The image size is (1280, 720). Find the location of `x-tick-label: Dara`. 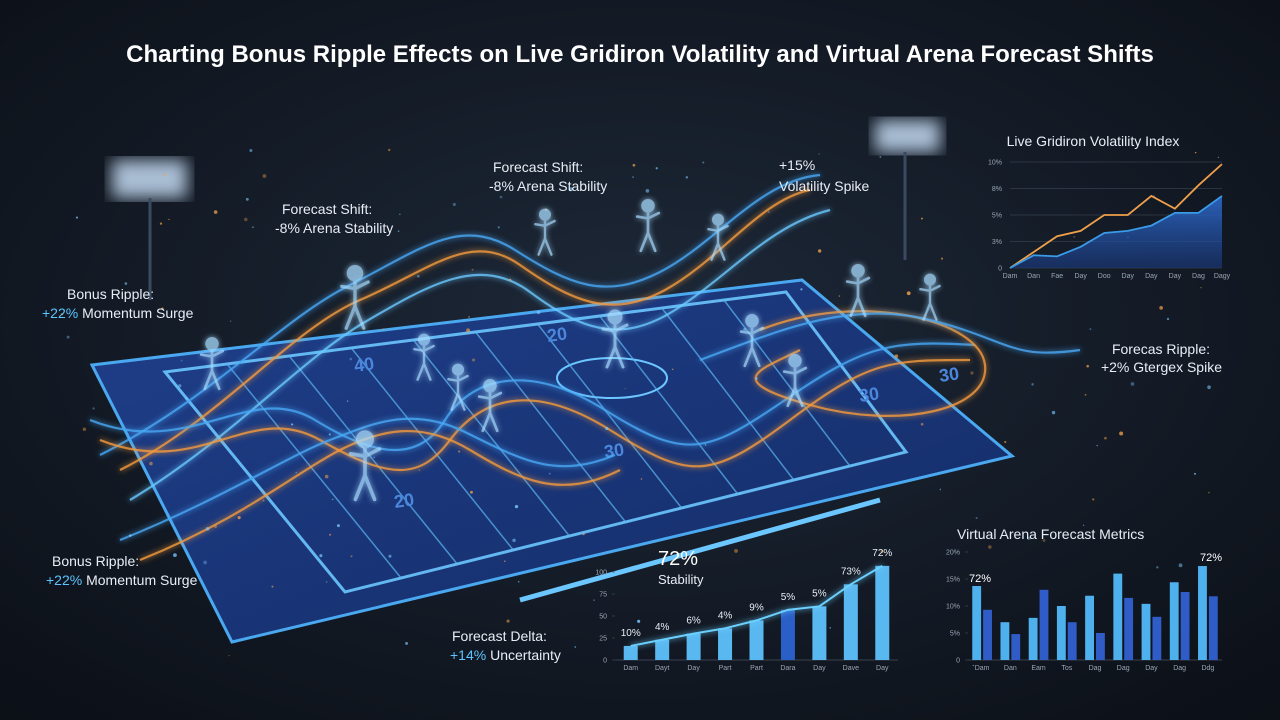

x-tick-label: Dara is located at coordinates (787, 668).